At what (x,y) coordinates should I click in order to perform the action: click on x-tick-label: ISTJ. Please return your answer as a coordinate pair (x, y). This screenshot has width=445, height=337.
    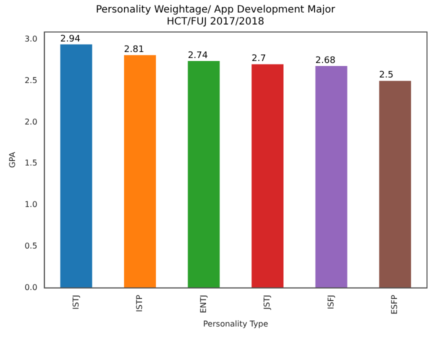
    Looking at the image, I should click on (75, 302).